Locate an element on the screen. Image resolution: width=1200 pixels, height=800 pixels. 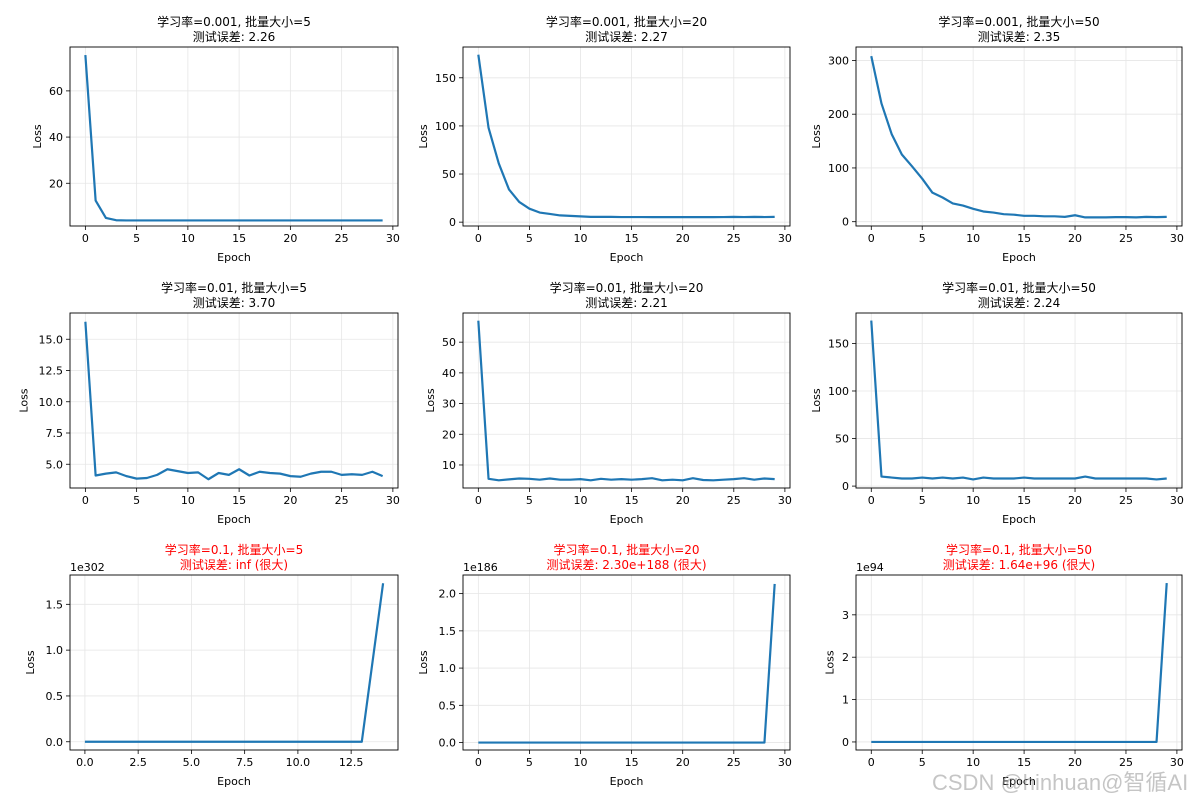
y-exponent-label: 1e94 is located at coordinates (870, 567).